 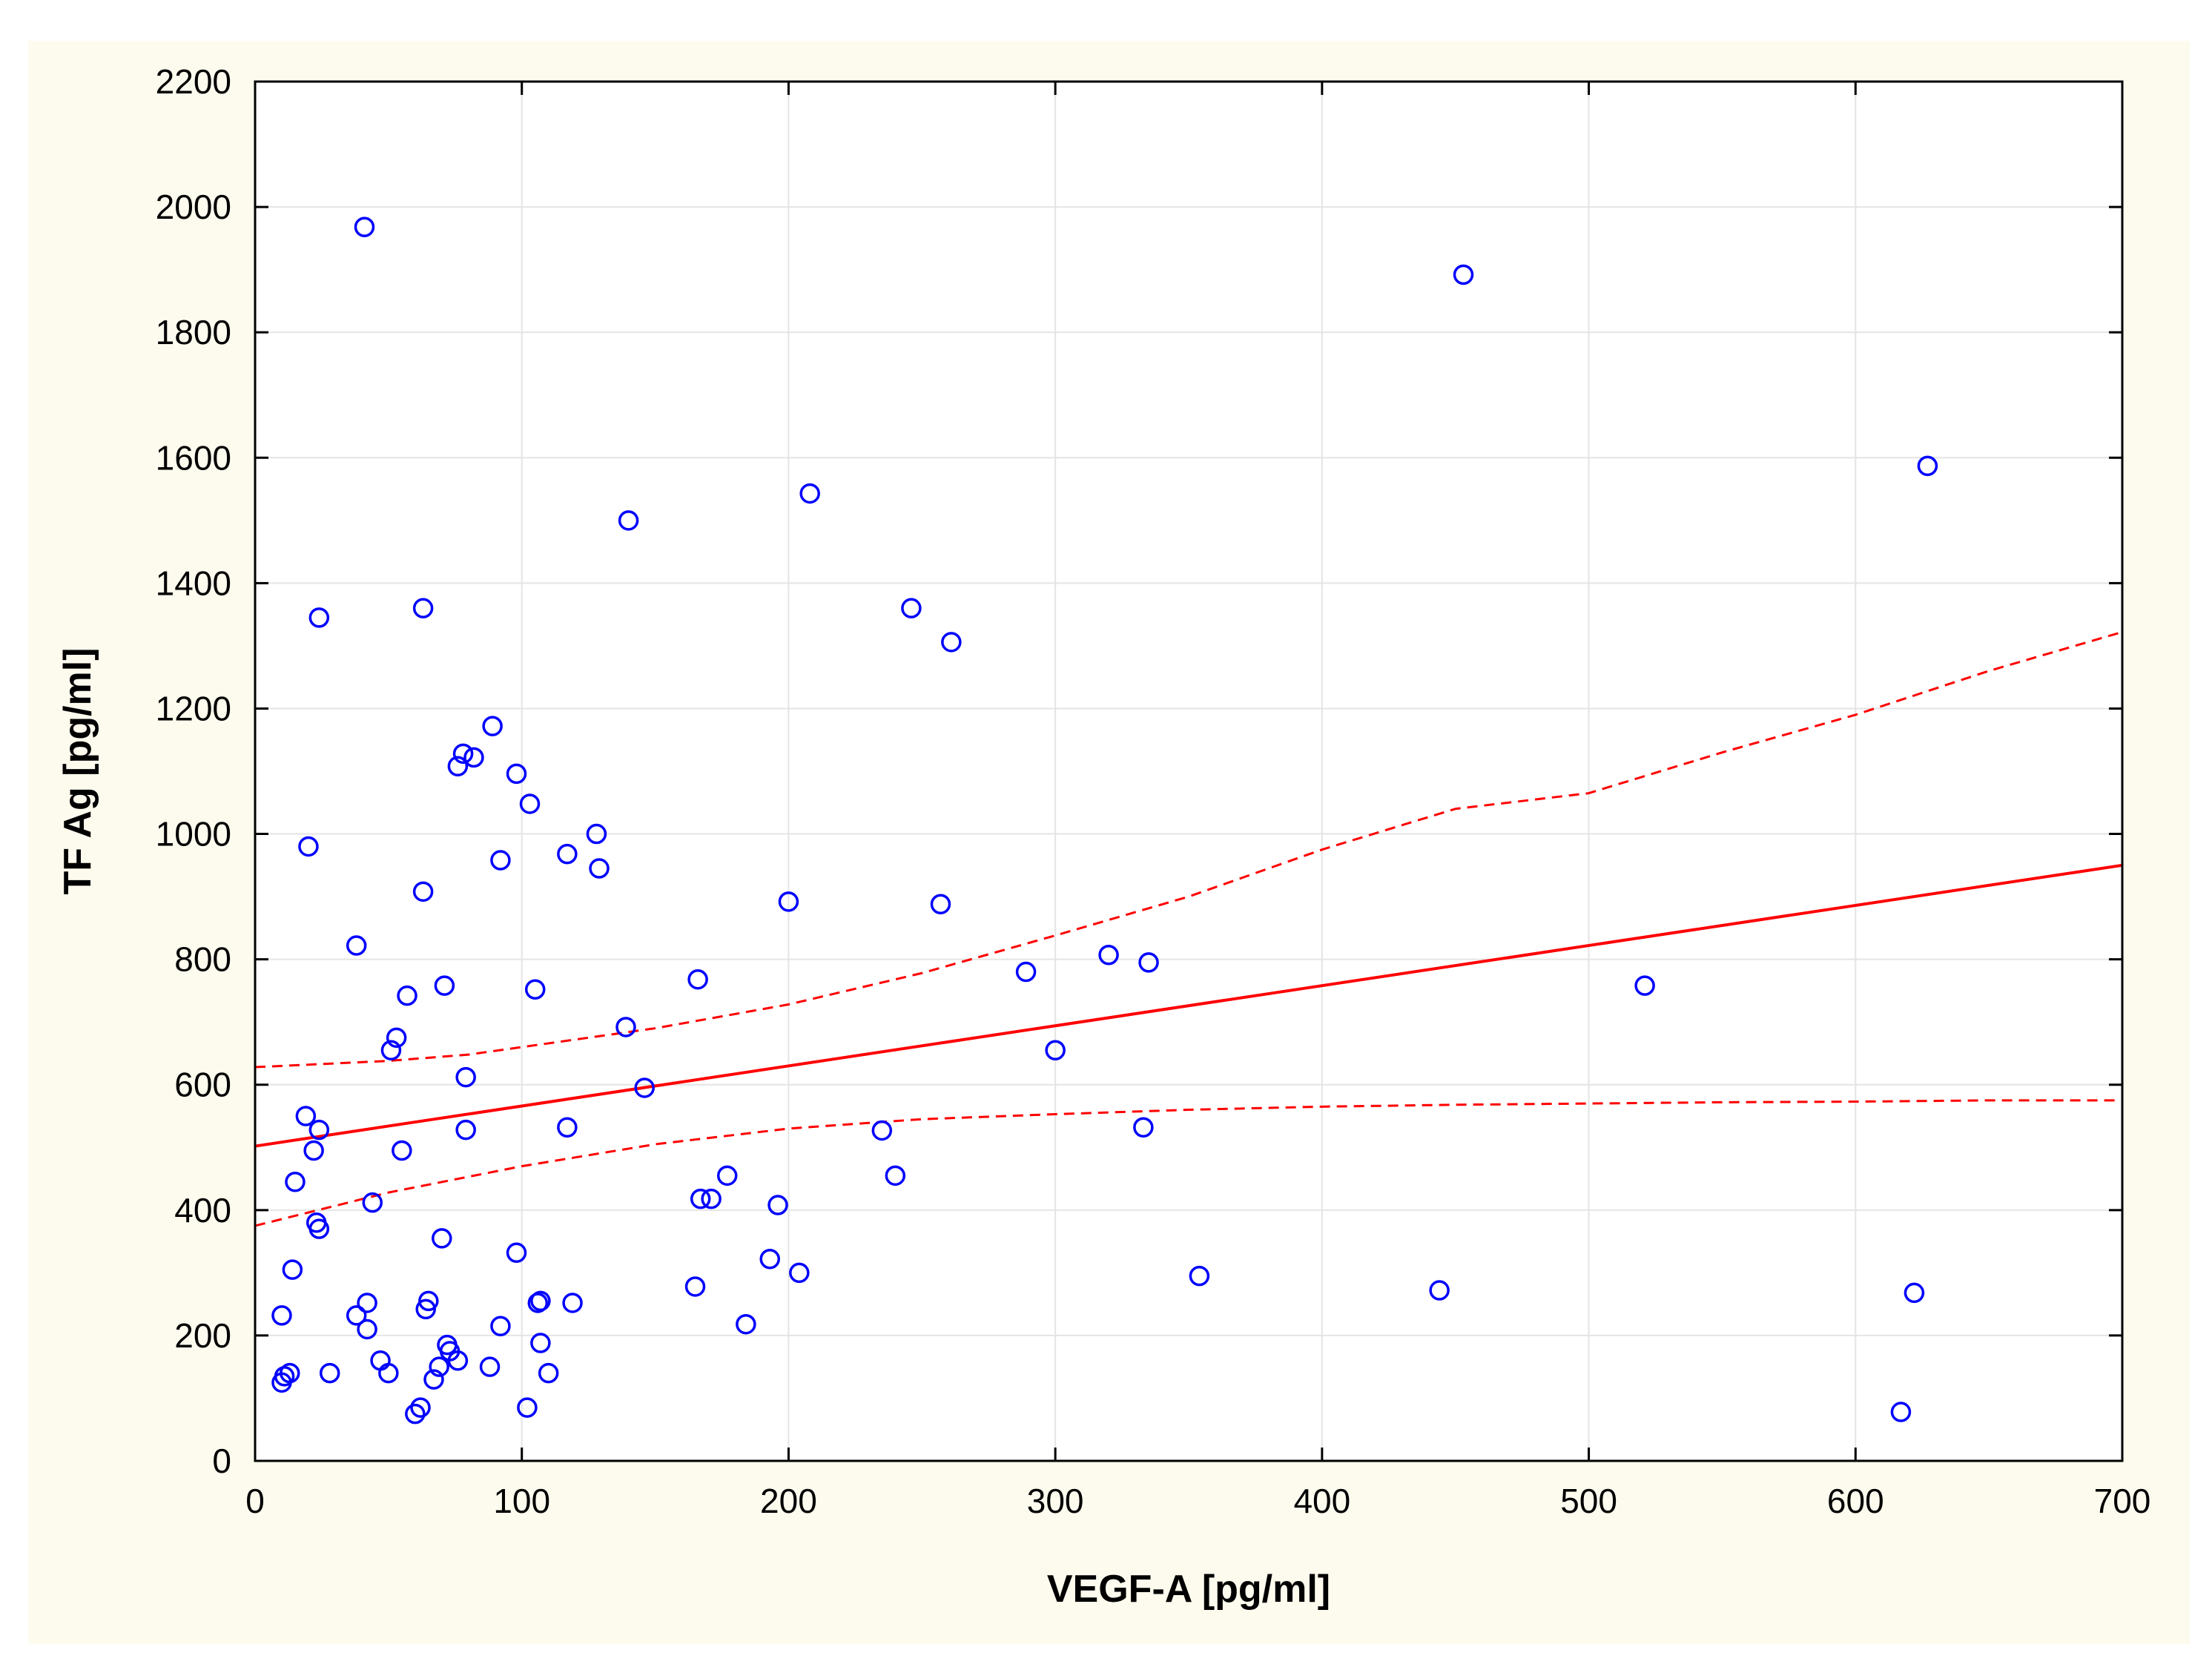 What do you see at coordinates (193, 835) in the screenshot?
I see `y-tick-label: 1000` at bounding box center [193, 835].